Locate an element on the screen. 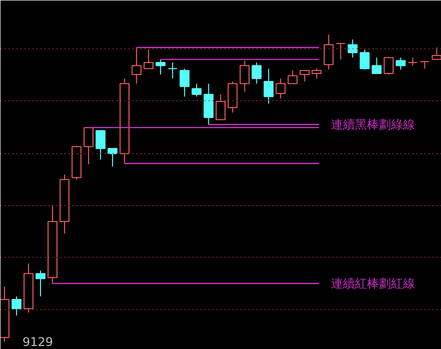 Image resolution: width=441 pixels, height=349 pixels. annotation: 9129 is located at coordinates (38, 342).